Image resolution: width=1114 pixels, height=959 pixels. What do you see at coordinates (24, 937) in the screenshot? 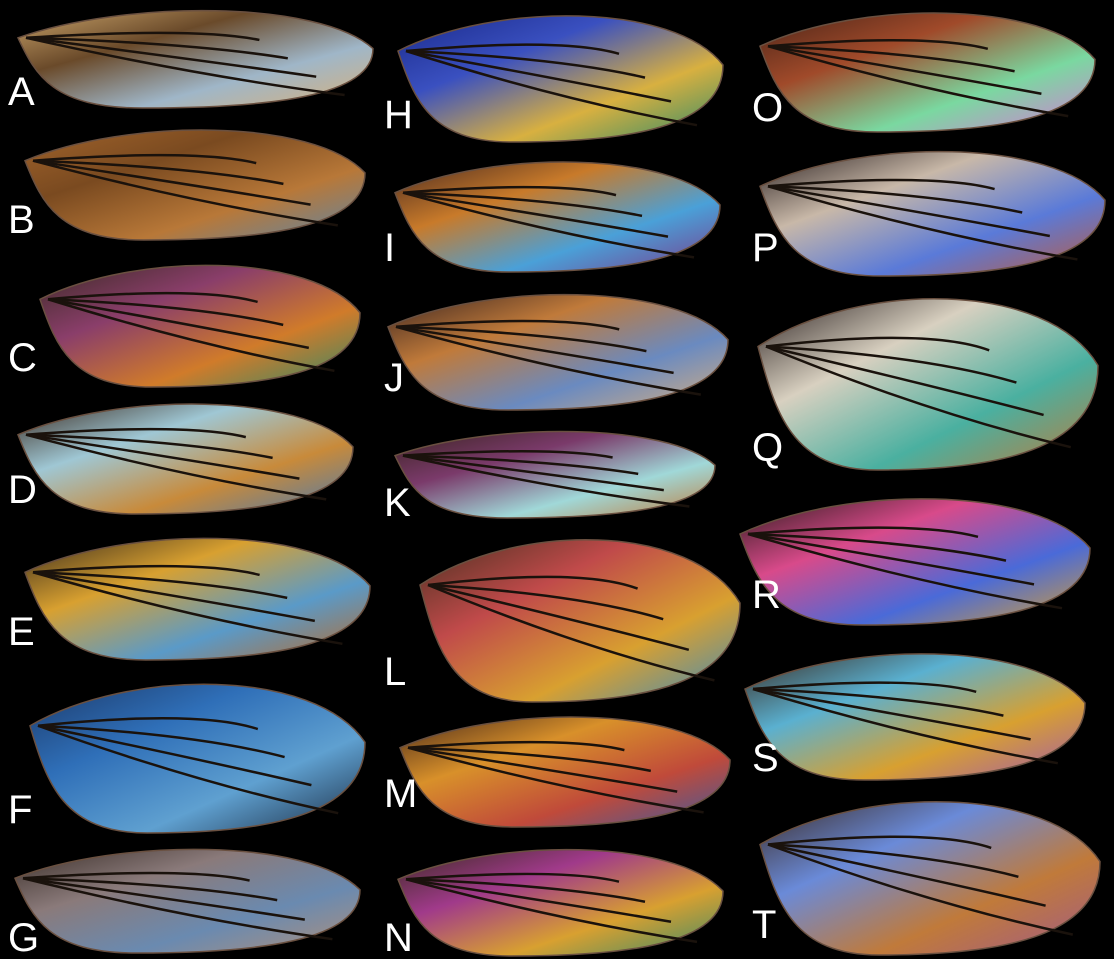
I see `panel-label: G` at bounding box center [24, 937].